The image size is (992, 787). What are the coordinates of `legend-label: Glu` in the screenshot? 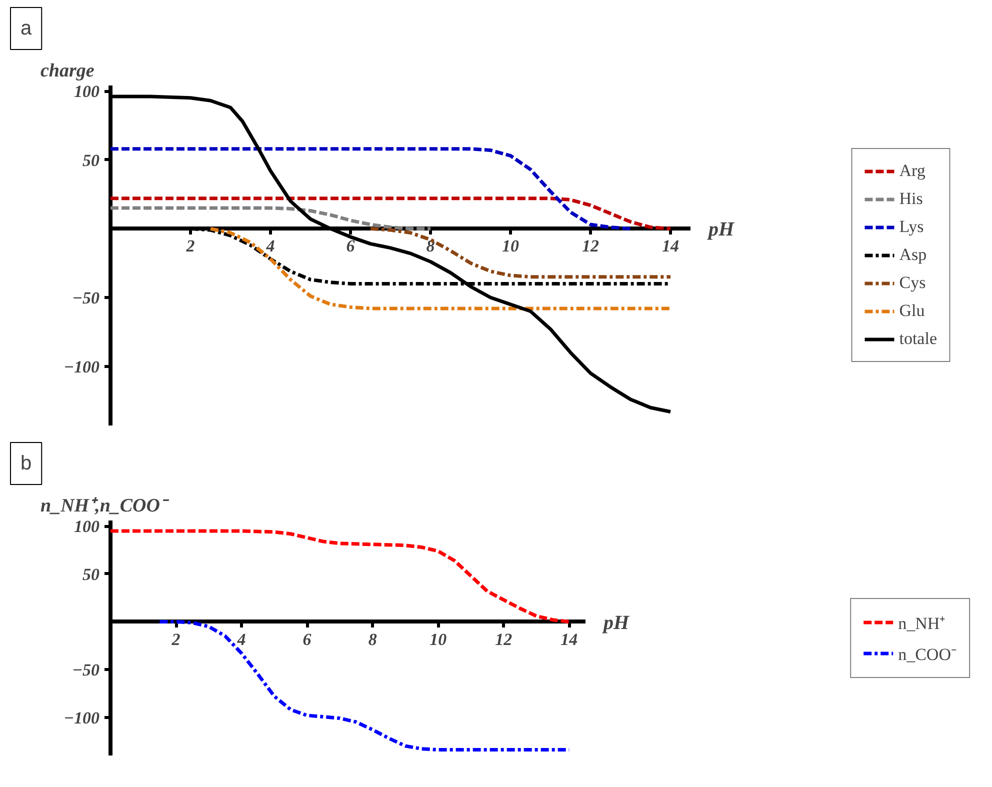 It's located at (912, 311).